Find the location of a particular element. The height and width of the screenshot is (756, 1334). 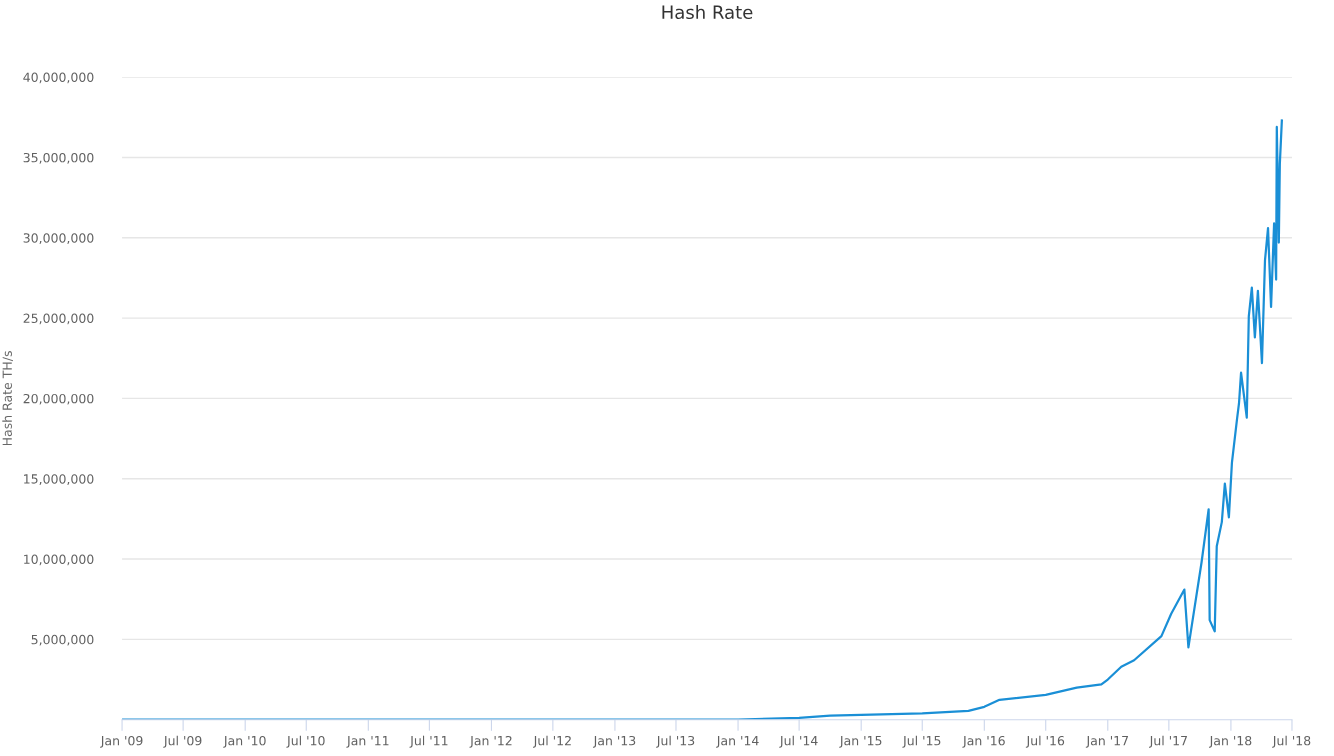

y-tick-label: 40,000,000 is located at coordinates (58, 78).